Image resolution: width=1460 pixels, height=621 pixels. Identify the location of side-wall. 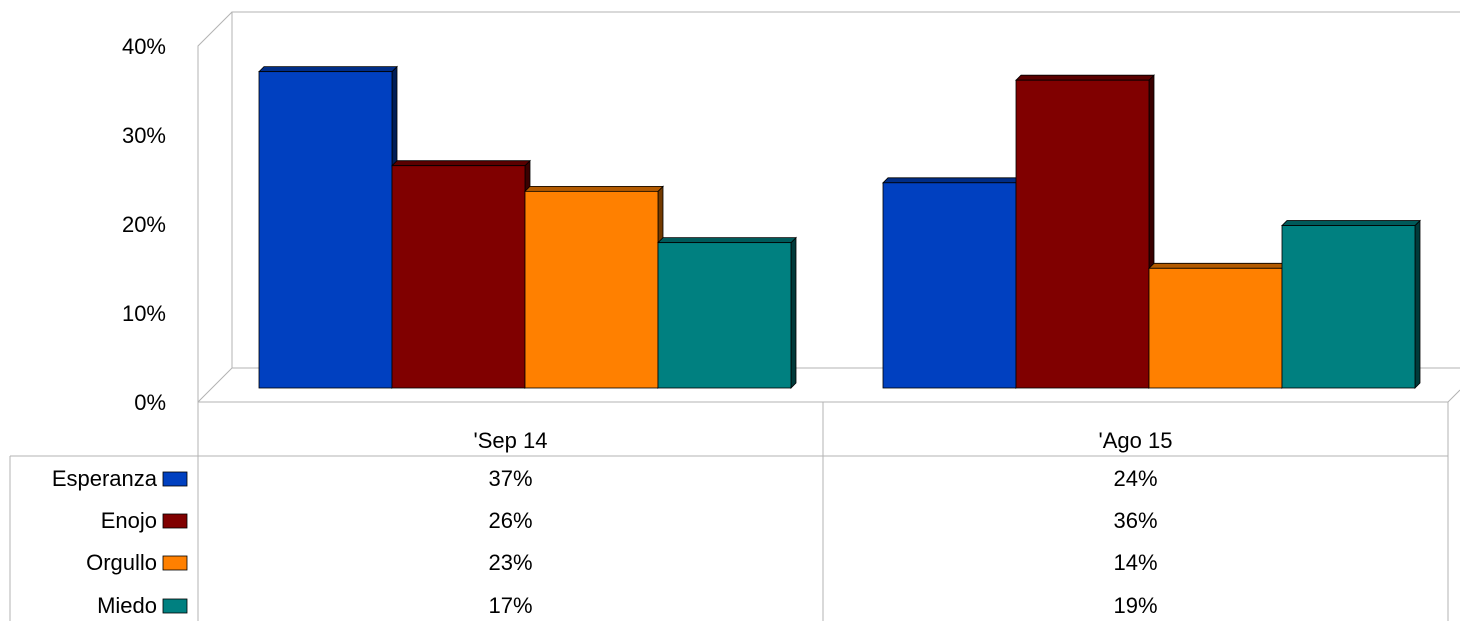
(215, 206).